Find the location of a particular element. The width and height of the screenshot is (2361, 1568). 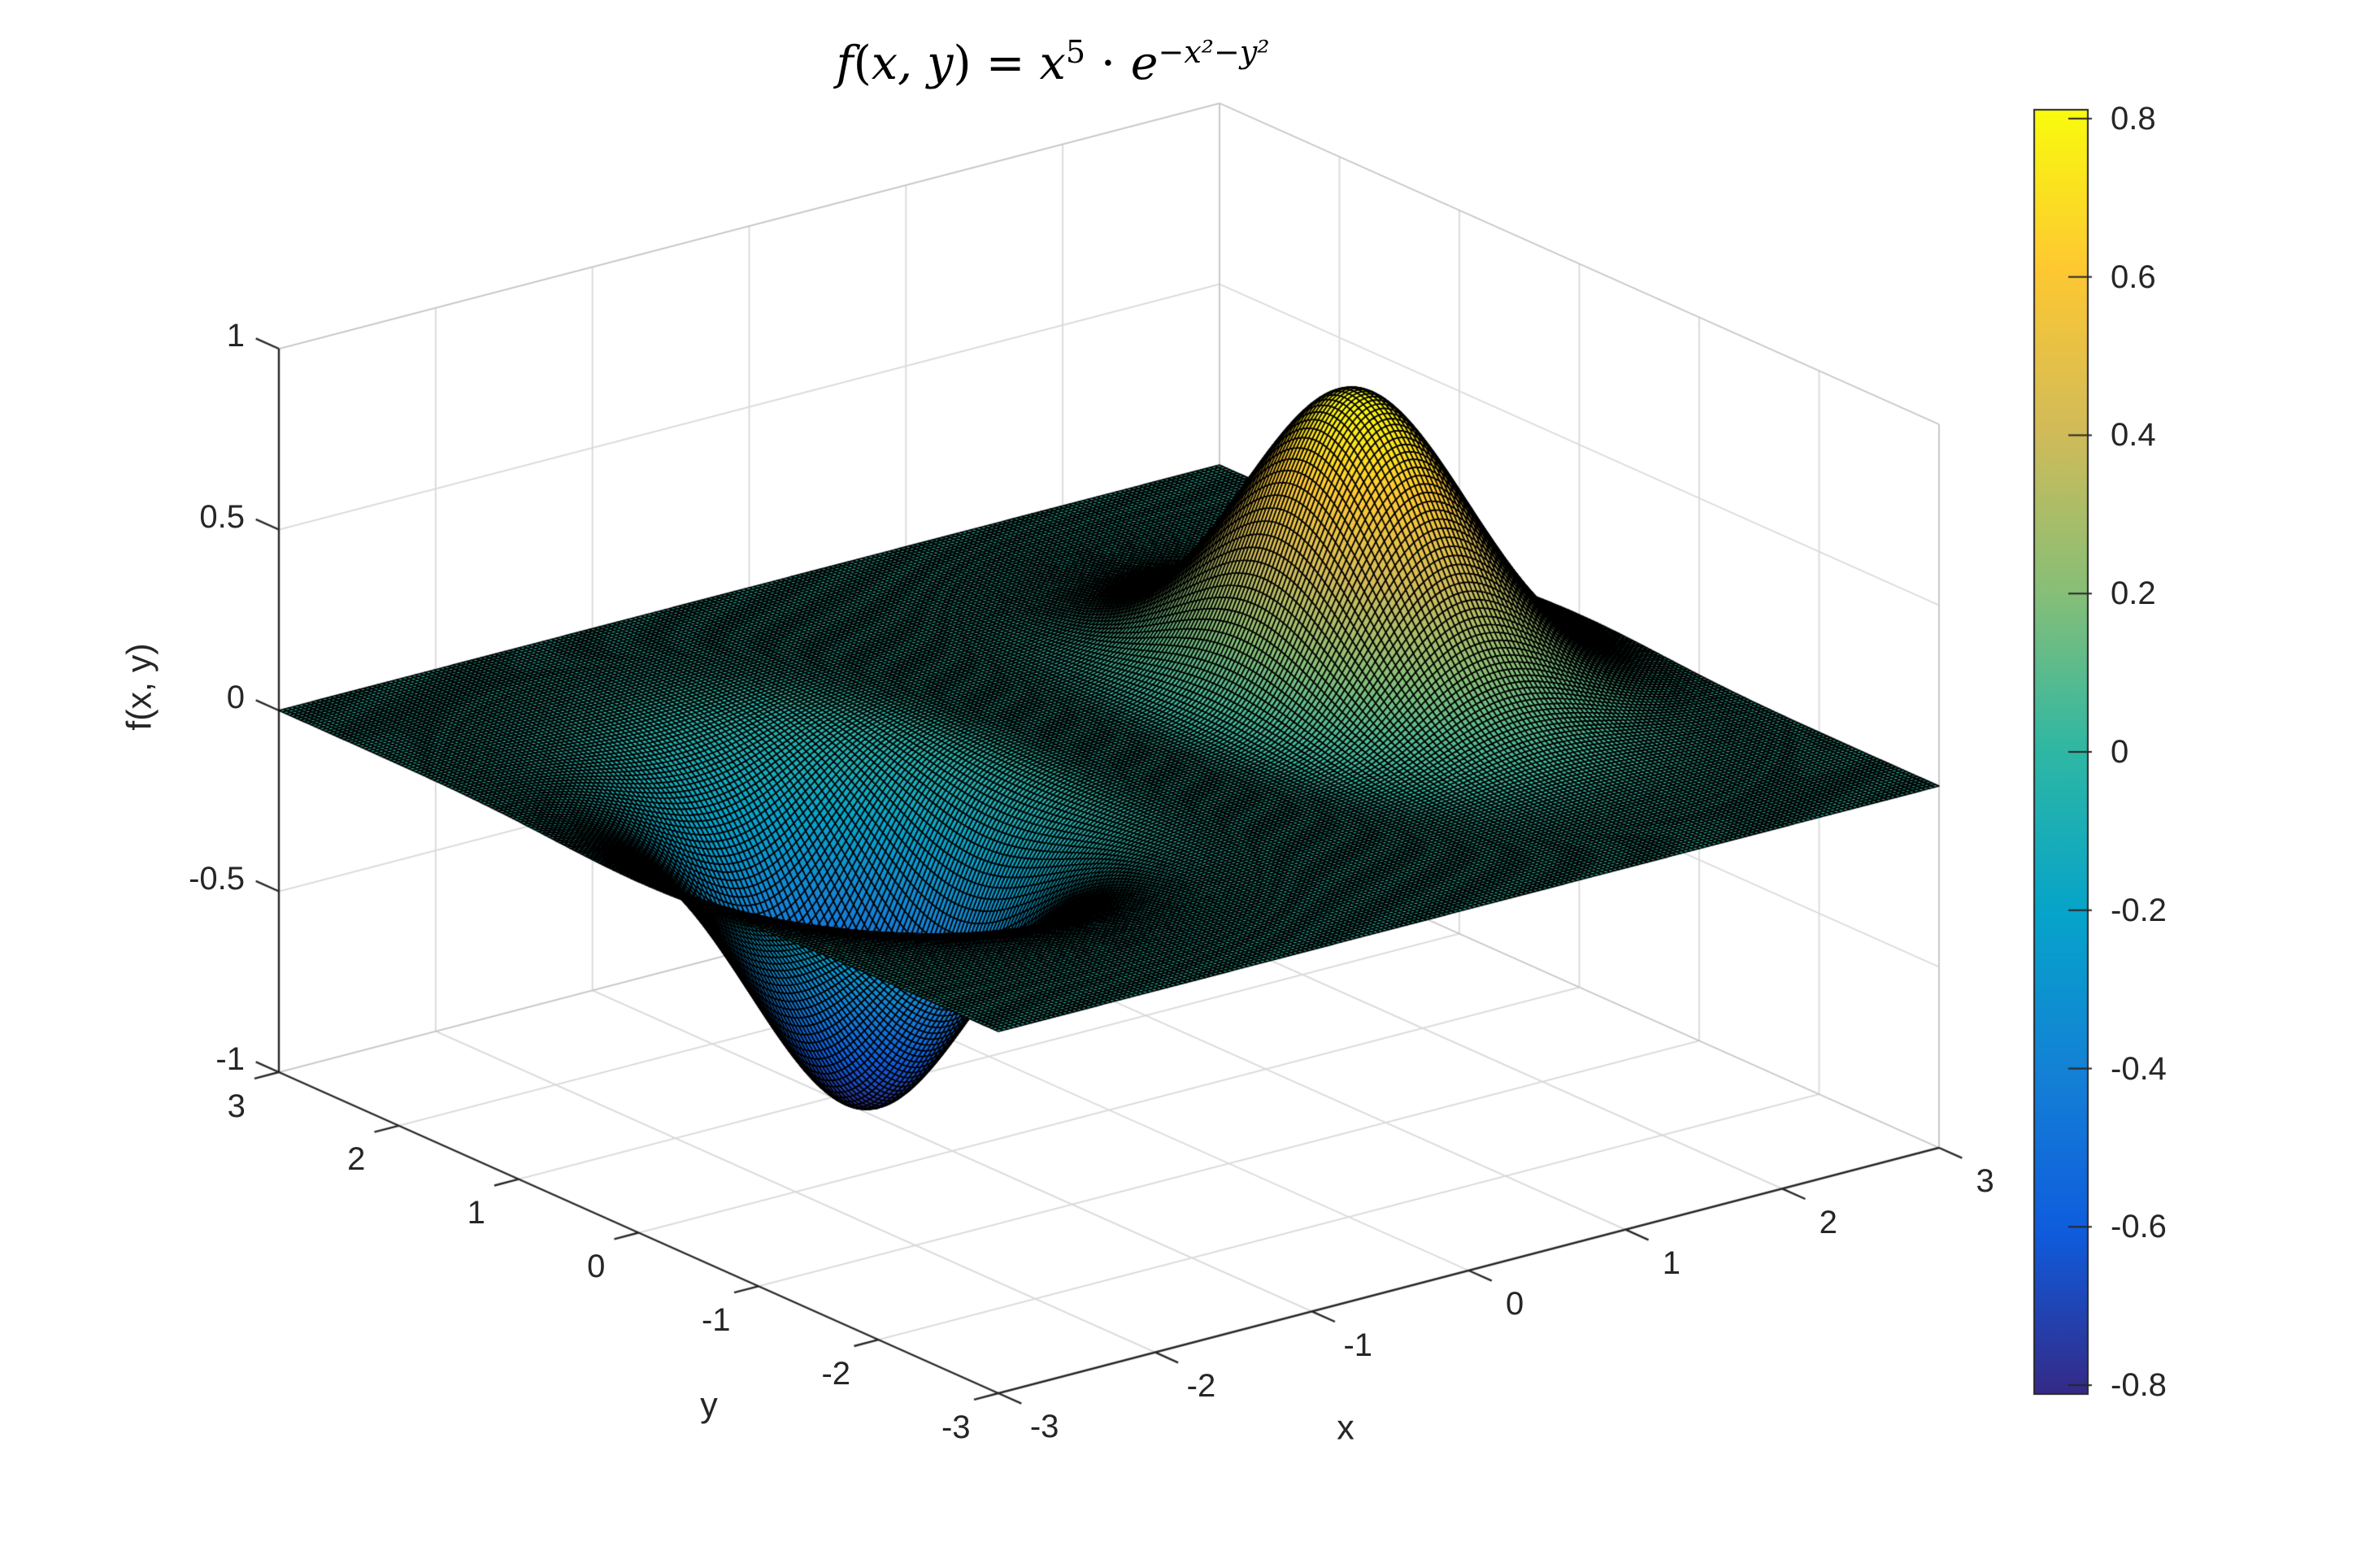

title-segment: ( is located at coordinates (862, 63).